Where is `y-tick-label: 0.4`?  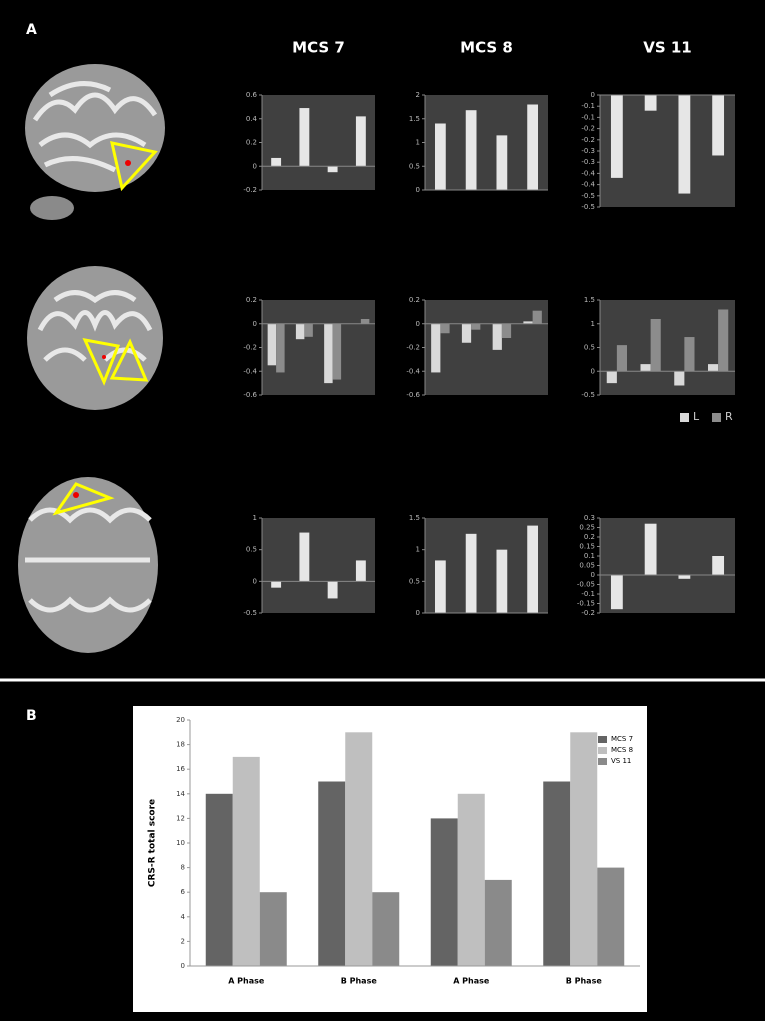
y-tick-label: 0.4 is located at coordinates (252, 119).